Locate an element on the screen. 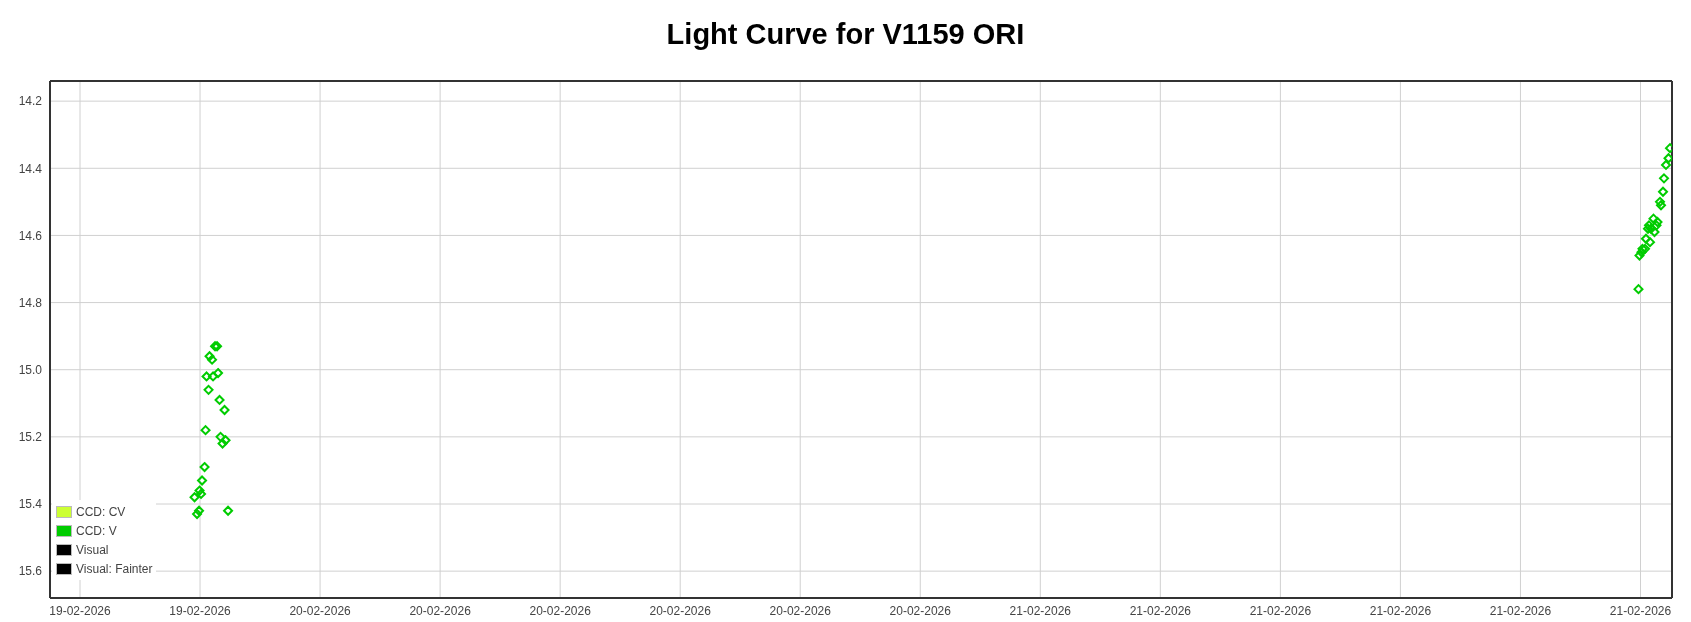  y-tick-label: 14.4 is located at coordinates (30, 168).